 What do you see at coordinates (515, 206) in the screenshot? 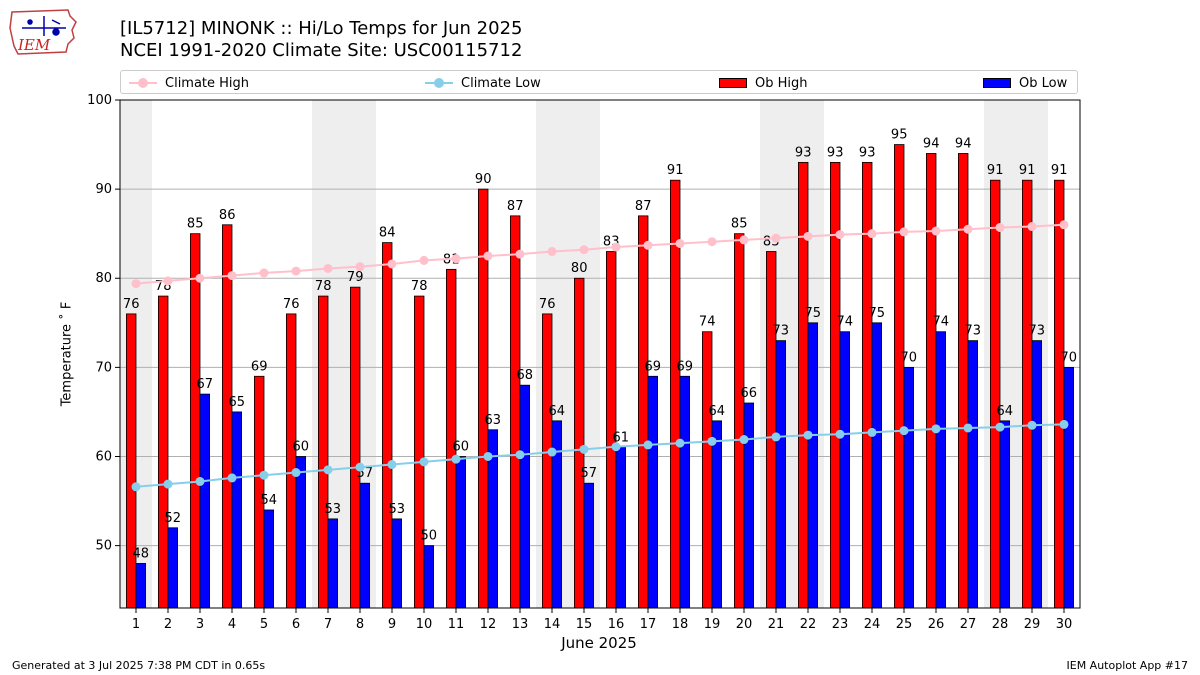
I see `ob-high-value-label: 87` at bounding box center [515, 206].